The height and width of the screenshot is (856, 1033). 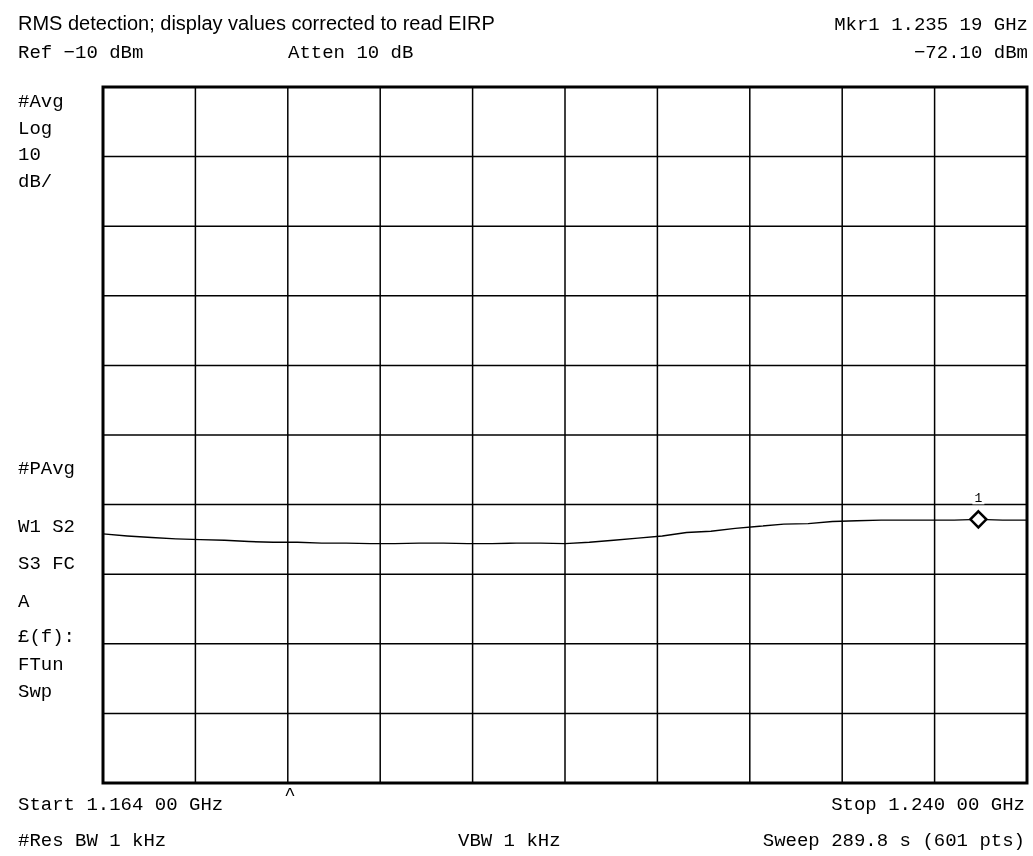 What do you see at coordinates (256, 23) in the screenshot?
I see `text: RMS detection; display values corrected to read EIRP` at bounding box center [256, 23].